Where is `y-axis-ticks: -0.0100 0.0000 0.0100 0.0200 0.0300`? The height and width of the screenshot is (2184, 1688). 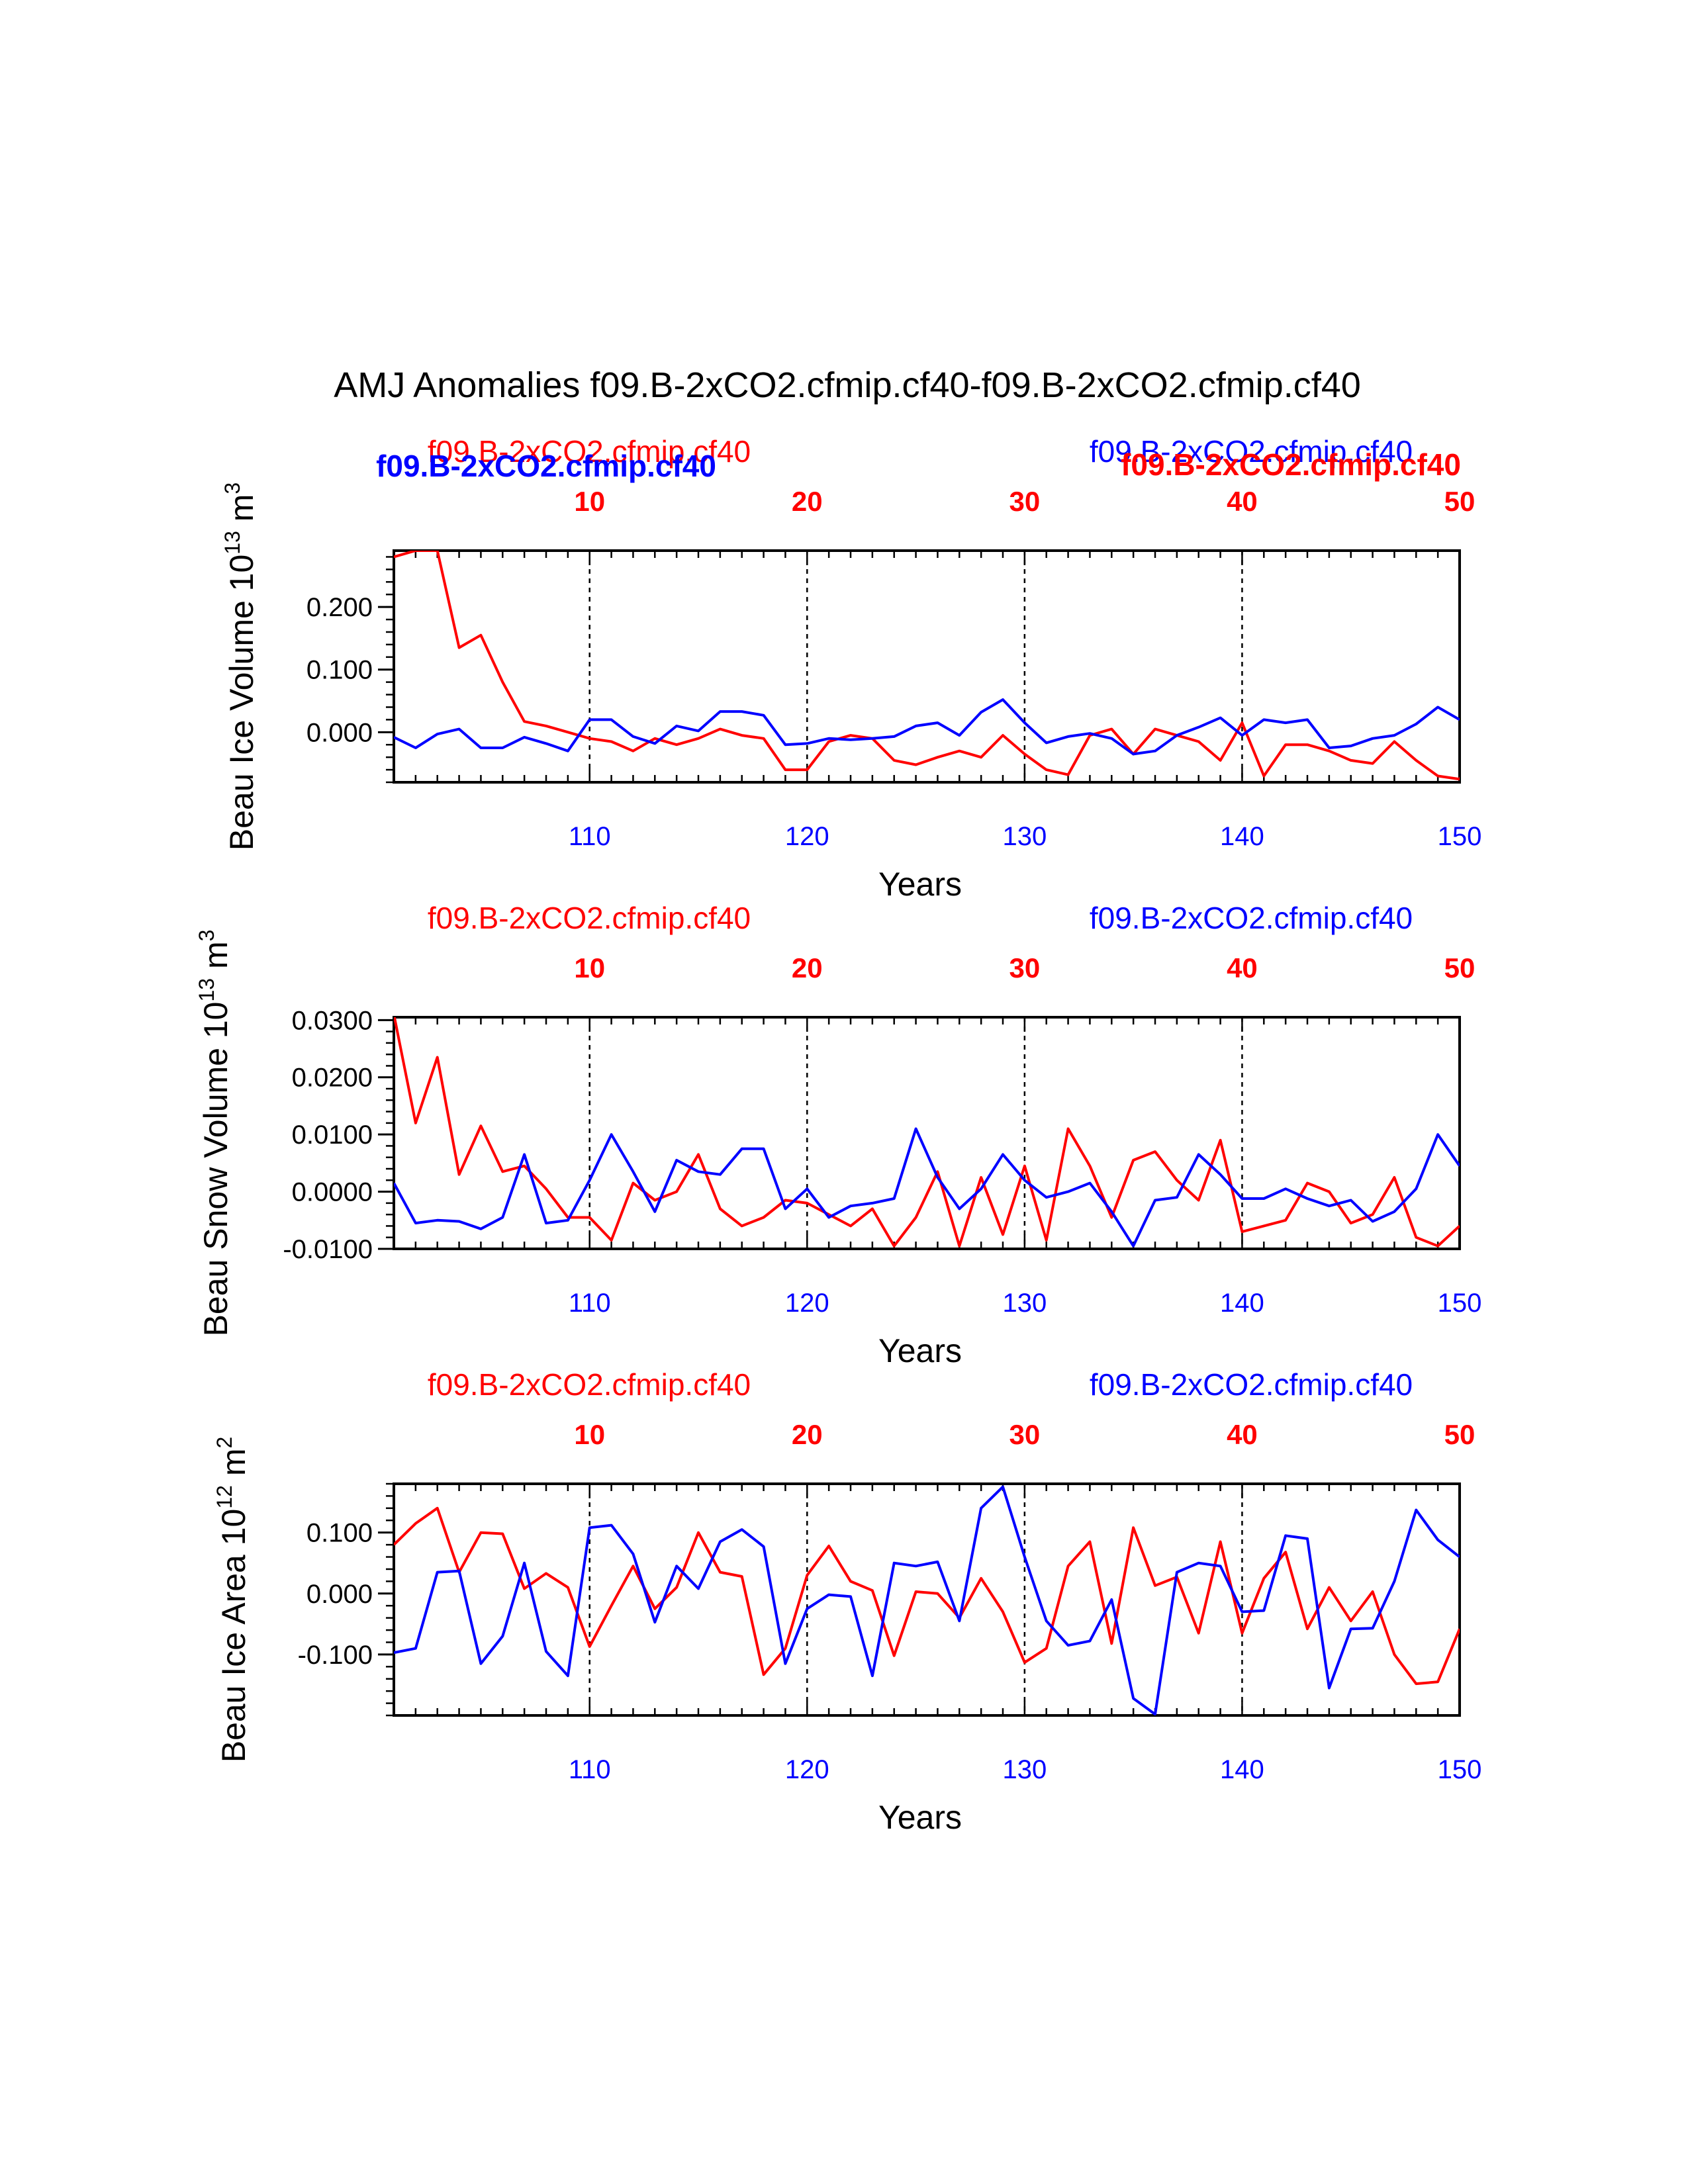
y-axis-ticks: -0.0100 0.0000 0.0100 0.0200 0.0300 is located at coordinates (338, 1135).